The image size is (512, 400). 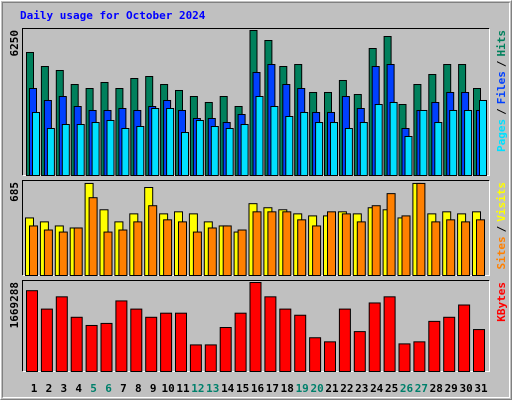 What do you see at coordinates (501, 43) in the screenshot?
I see `legend-entry: Hits` at bounding box center [501, 43].